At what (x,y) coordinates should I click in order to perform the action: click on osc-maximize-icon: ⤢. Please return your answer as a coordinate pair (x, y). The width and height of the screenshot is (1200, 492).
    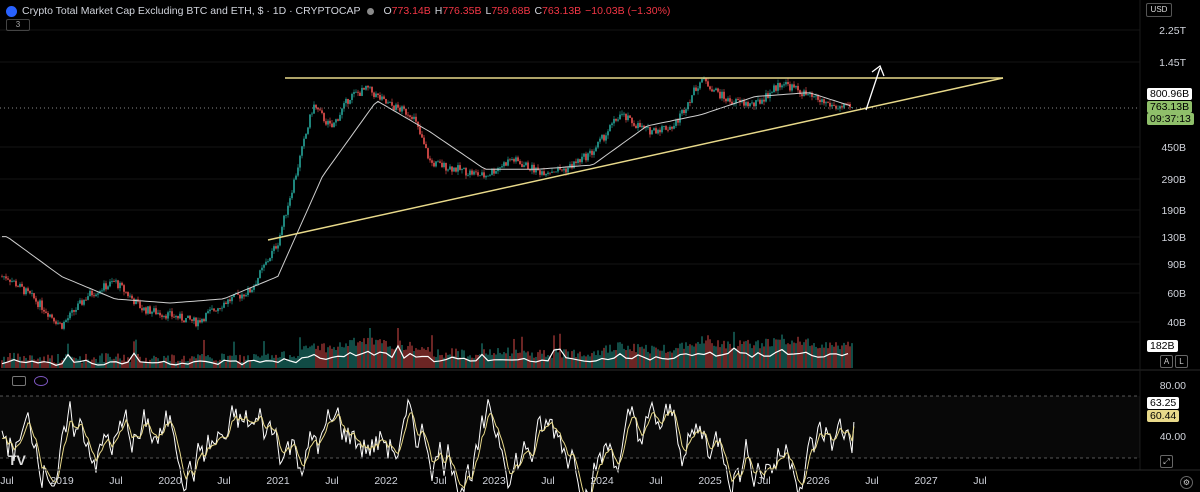
    Looking at the image, I should click on (1166, 461).